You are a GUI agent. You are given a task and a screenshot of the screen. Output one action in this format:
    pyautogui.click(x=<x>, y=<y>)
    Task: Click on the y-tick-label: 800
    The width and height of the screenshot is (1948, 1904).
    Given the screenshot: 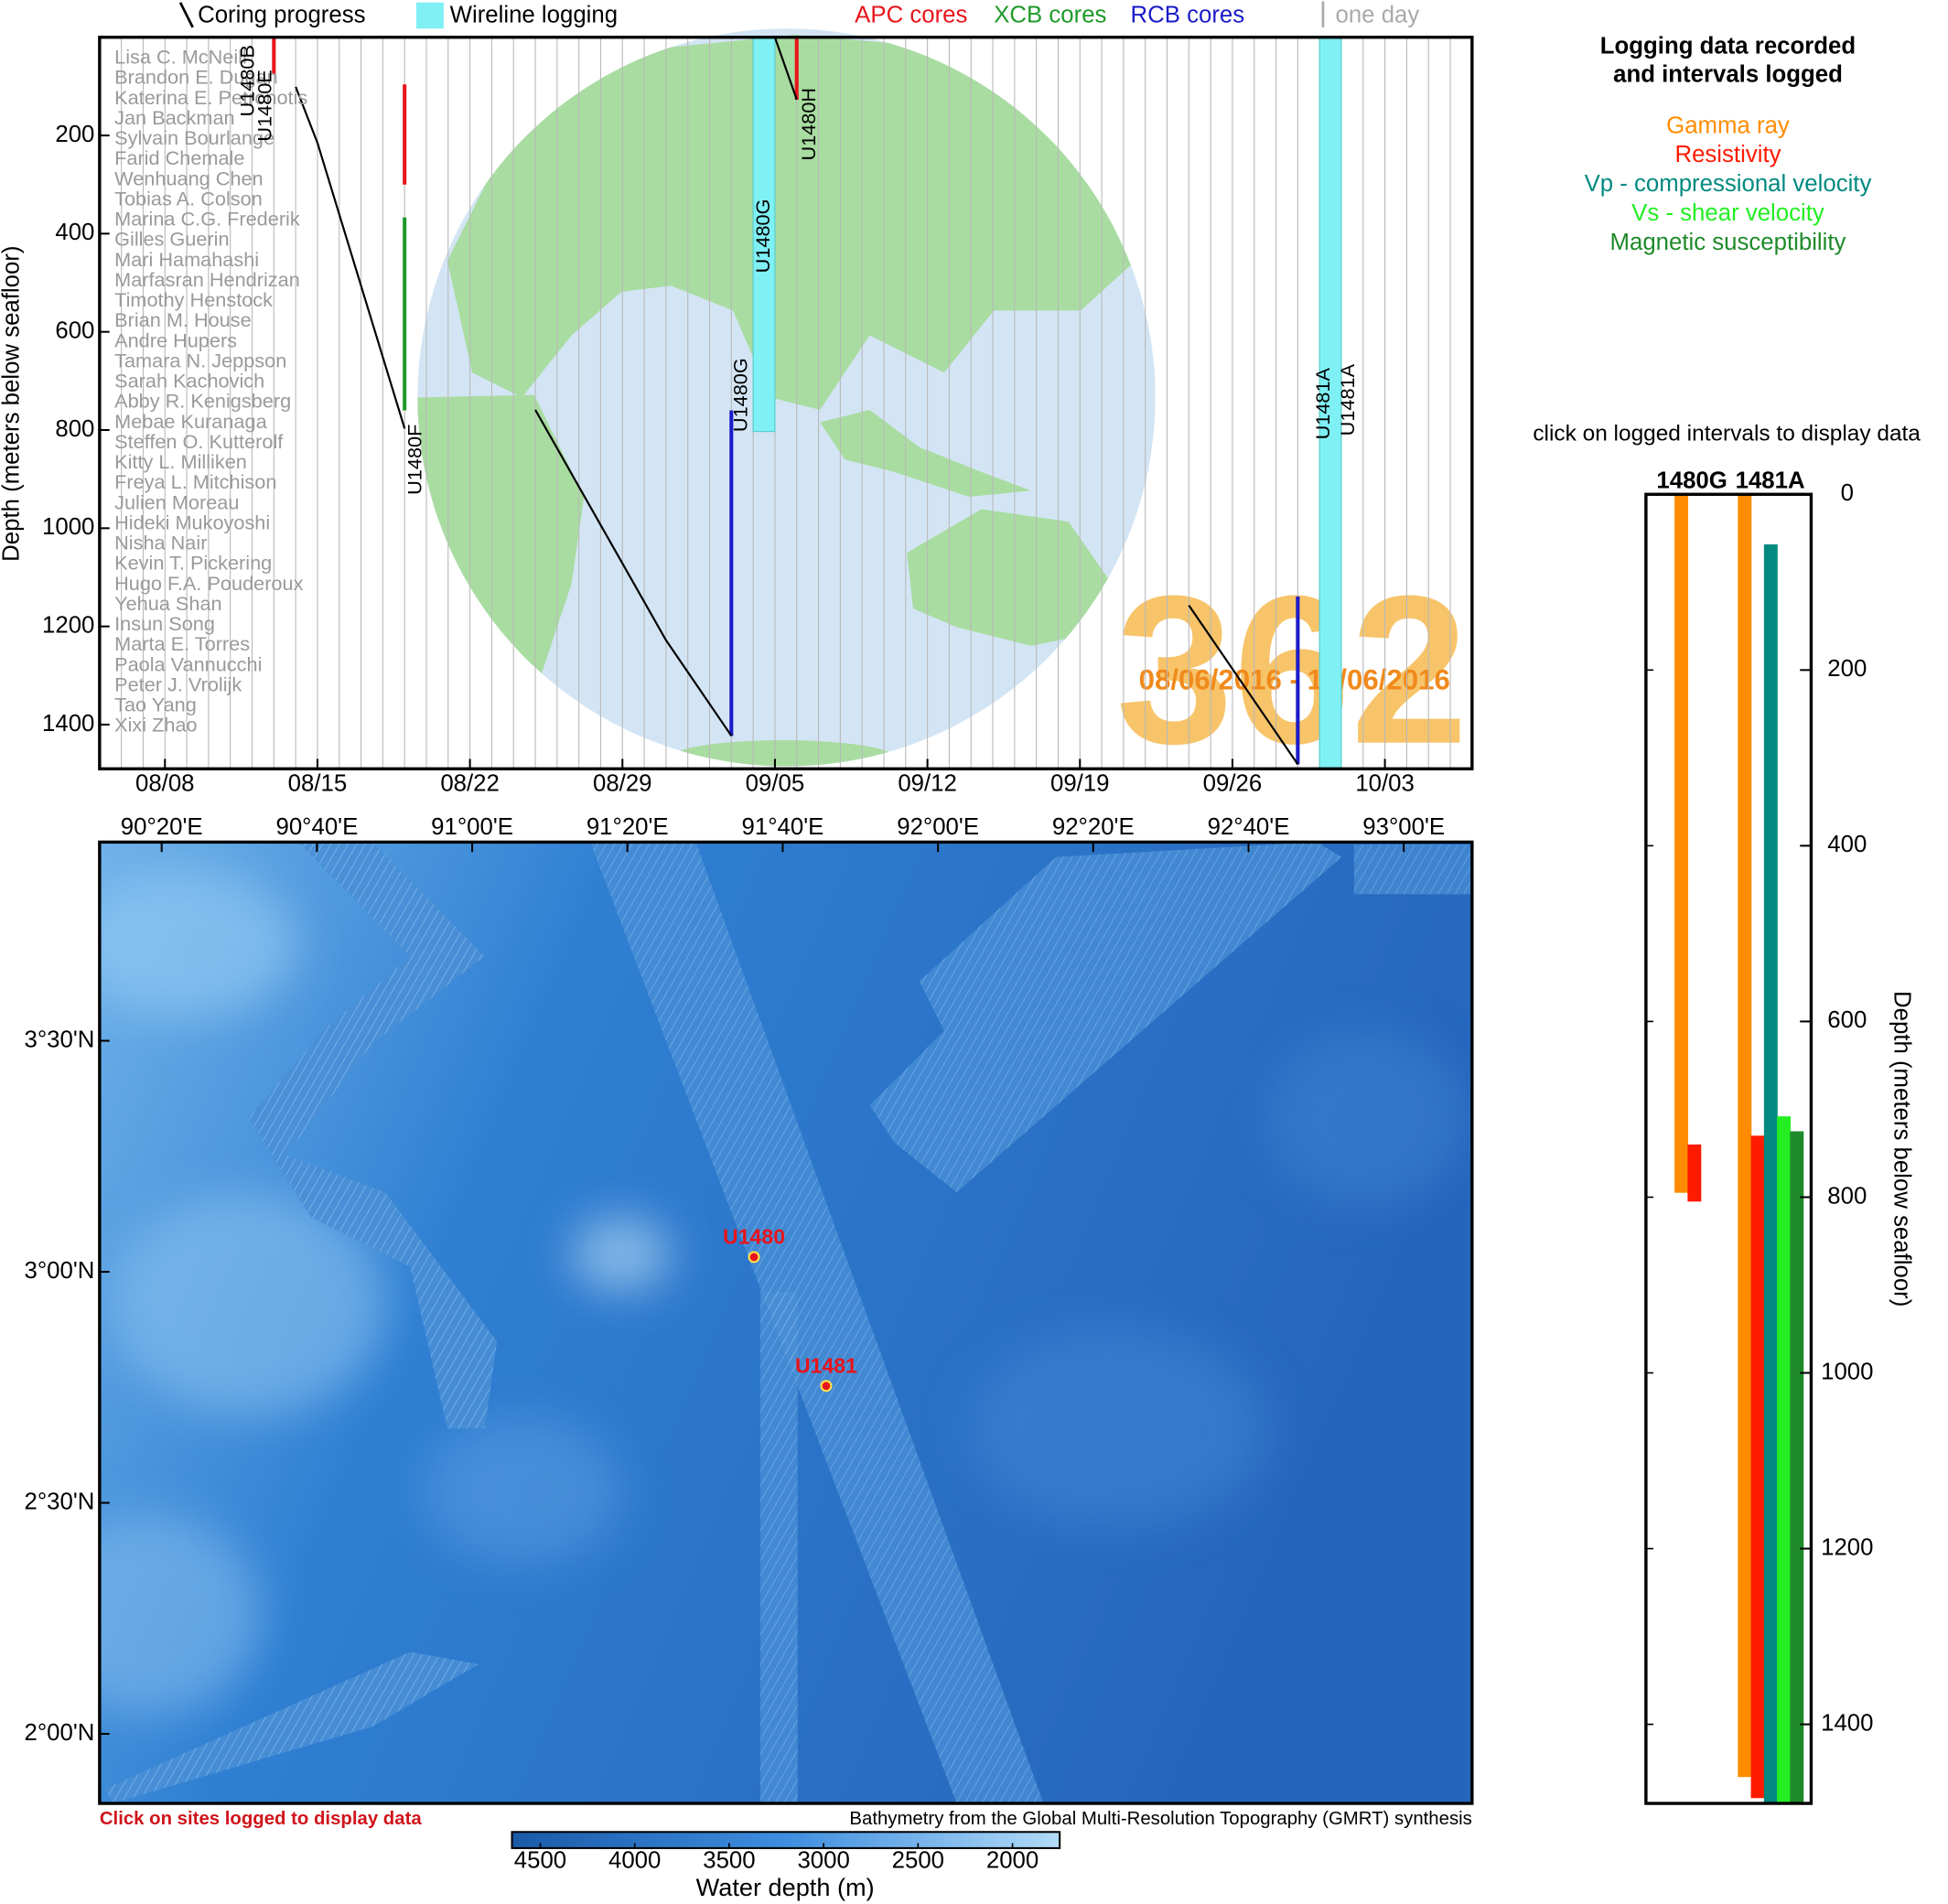 What is the action you would take?
    pyautogui.click(x=1847, y=1196)
    